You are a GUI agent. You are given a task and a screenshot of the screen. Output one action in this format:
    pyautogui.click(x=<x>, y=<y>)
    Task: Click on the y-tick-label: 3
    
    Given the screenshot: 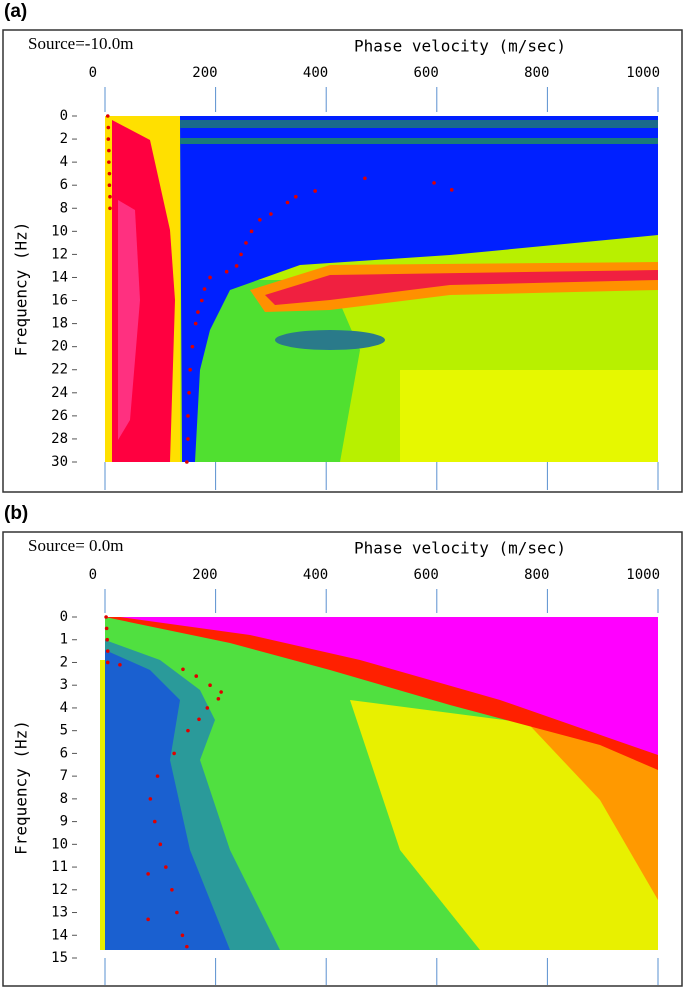 What is the action you would take?
    pyautogui.click(x=64, y=685)
    